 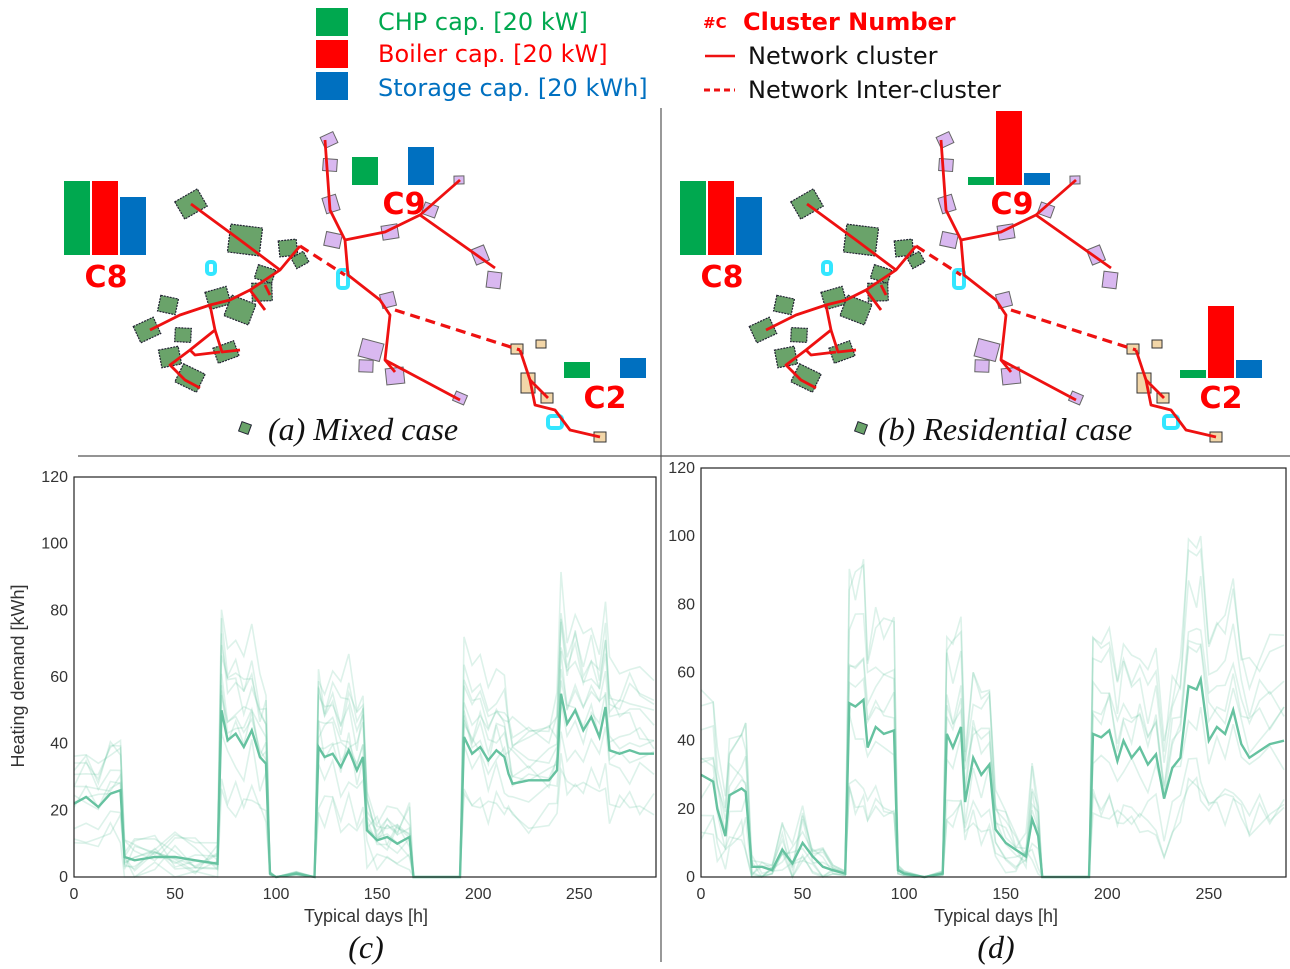 I want to click on chart-c-mean-series, so click(x=363, y=786).